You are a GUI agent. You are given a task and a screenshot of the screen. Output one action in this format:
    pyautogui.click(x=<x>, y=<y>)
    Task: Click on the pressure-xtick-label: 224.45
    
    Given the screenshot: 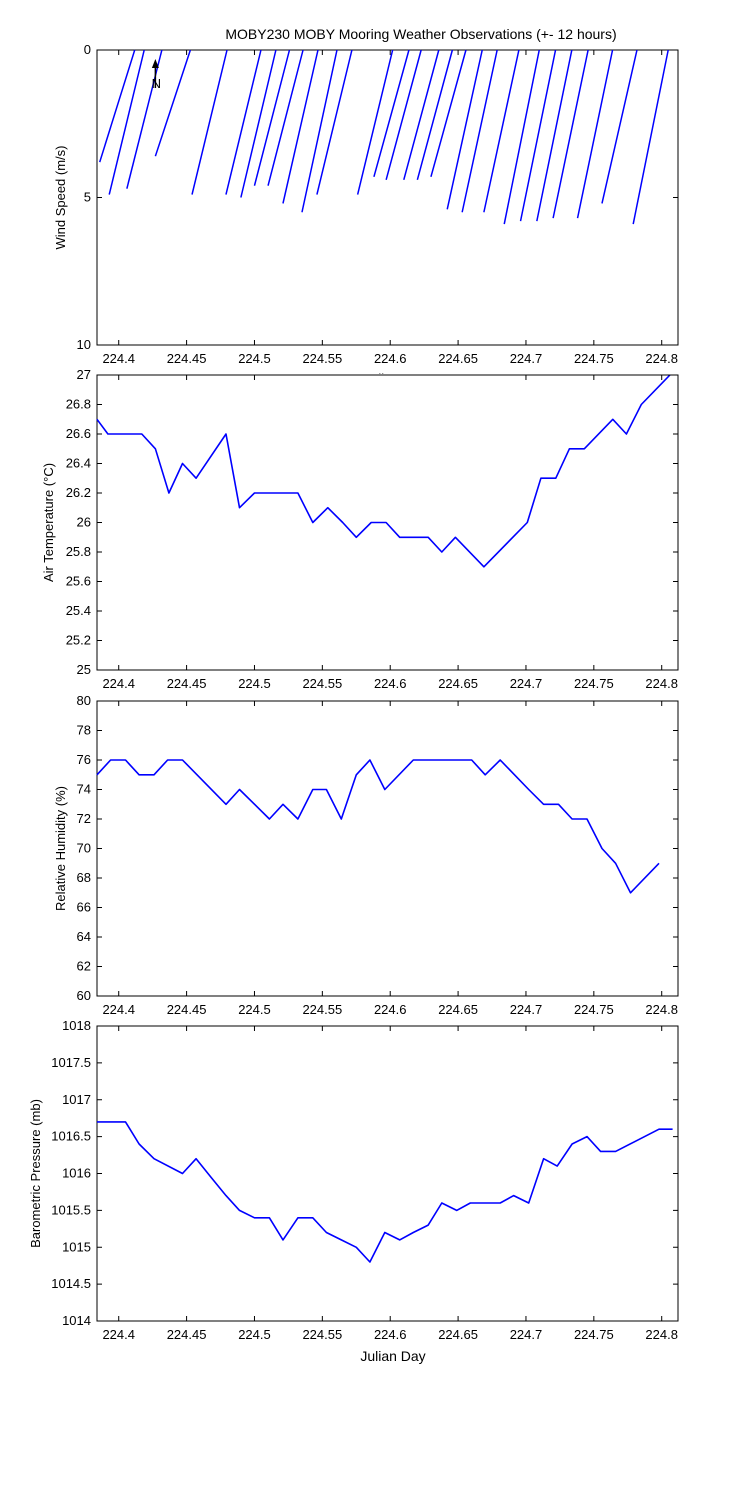 What is the action you would take?
    pyautogui.click(x=187, y=1334)
    